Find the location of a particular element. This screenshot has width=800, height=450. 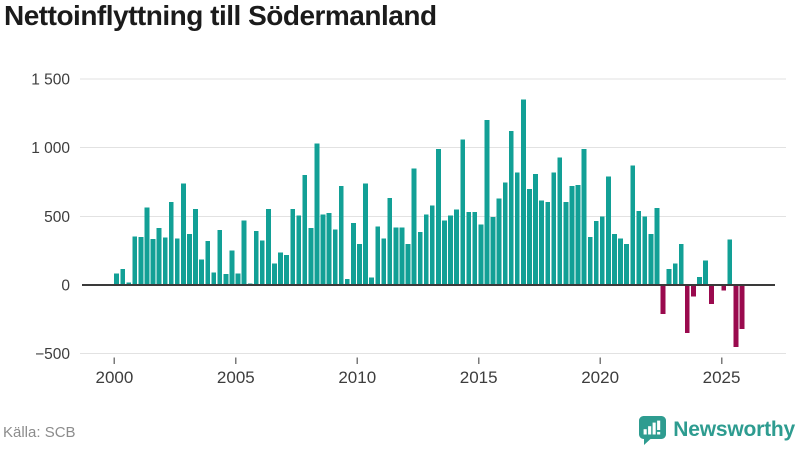

newsworthy-logo: Newsworthy is located at coordinates (717, 430).